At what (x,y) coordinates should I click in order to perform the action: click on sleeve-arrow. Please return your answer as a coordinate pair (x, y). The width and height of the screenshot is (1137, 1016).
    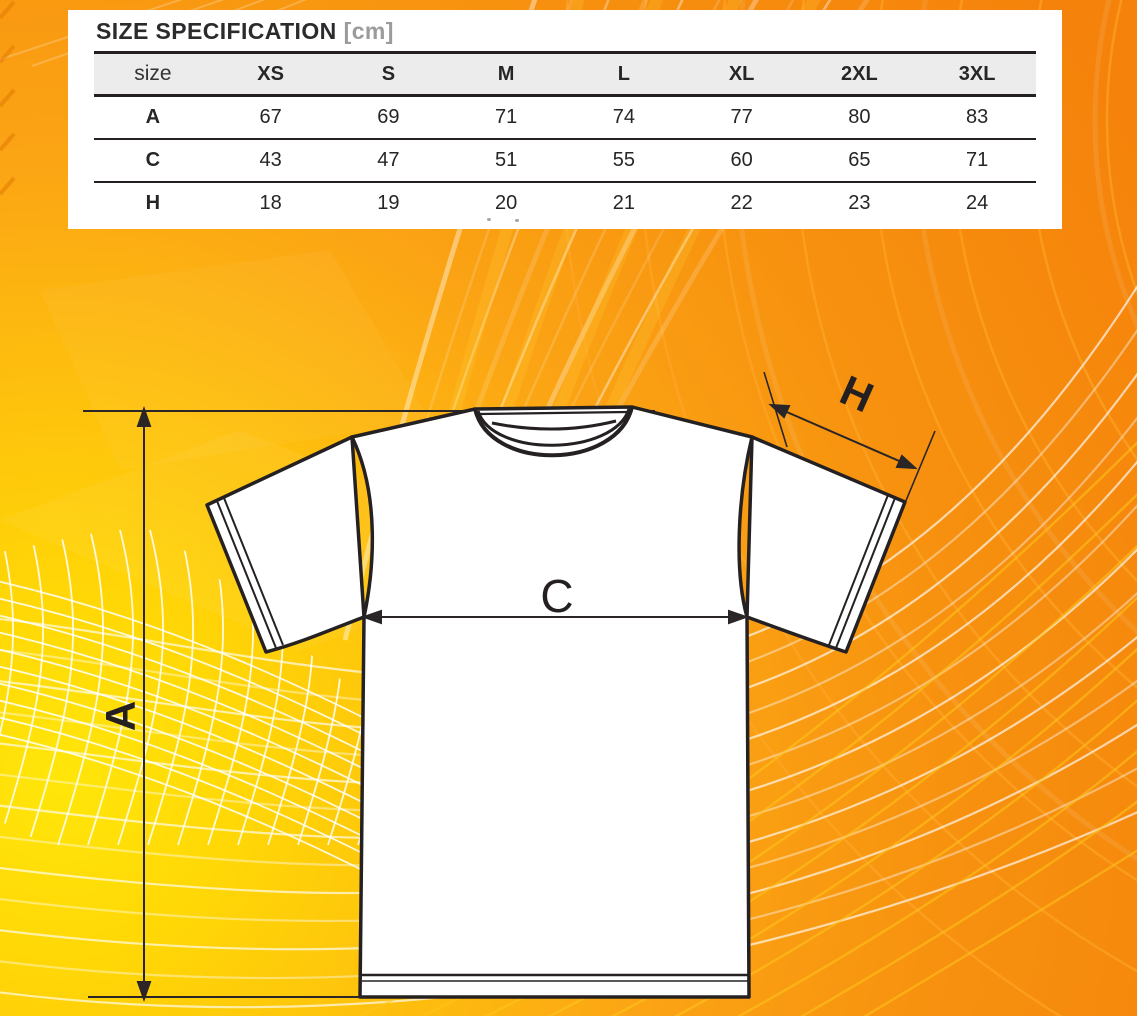
    Looking at the image, I should click on (843, 436).